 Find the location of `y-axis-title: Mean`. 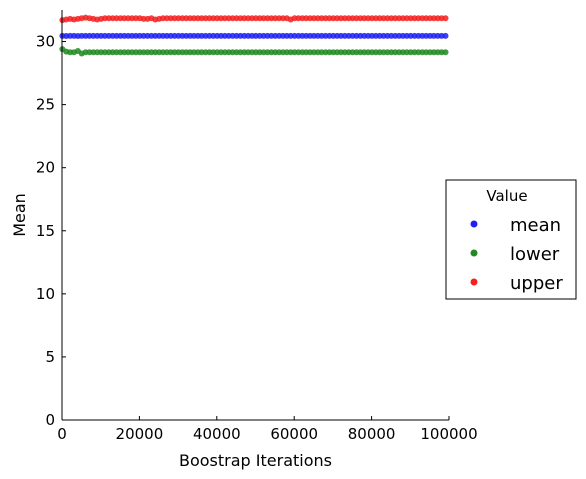

y-axis-title: Mean is located at coordinates (19, 215).